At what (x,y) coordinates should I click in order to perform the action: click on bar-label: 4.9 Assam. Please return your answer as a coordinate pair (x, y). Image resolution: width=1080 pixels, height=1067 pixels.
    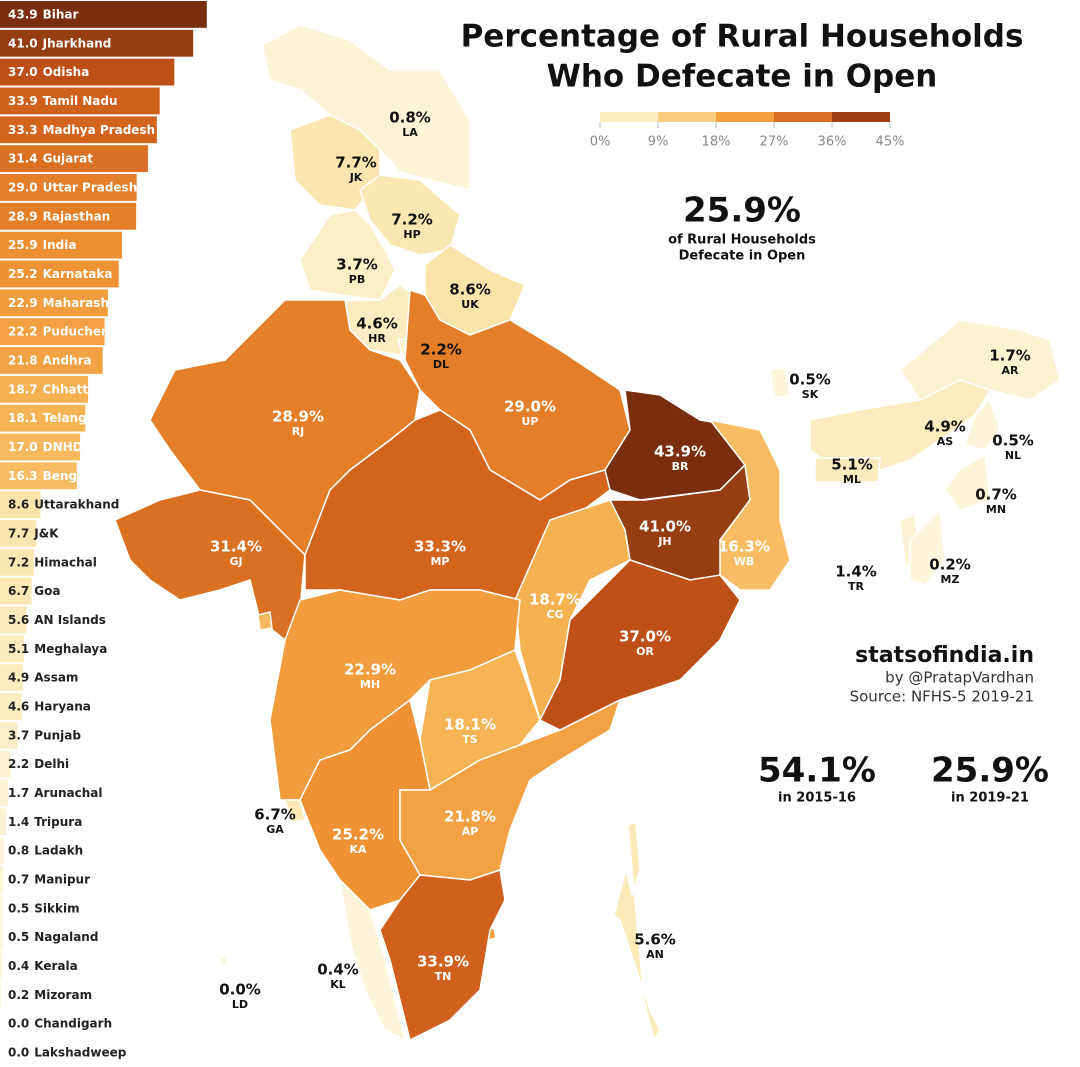
    Looking at the image, I should click on (43, 677).